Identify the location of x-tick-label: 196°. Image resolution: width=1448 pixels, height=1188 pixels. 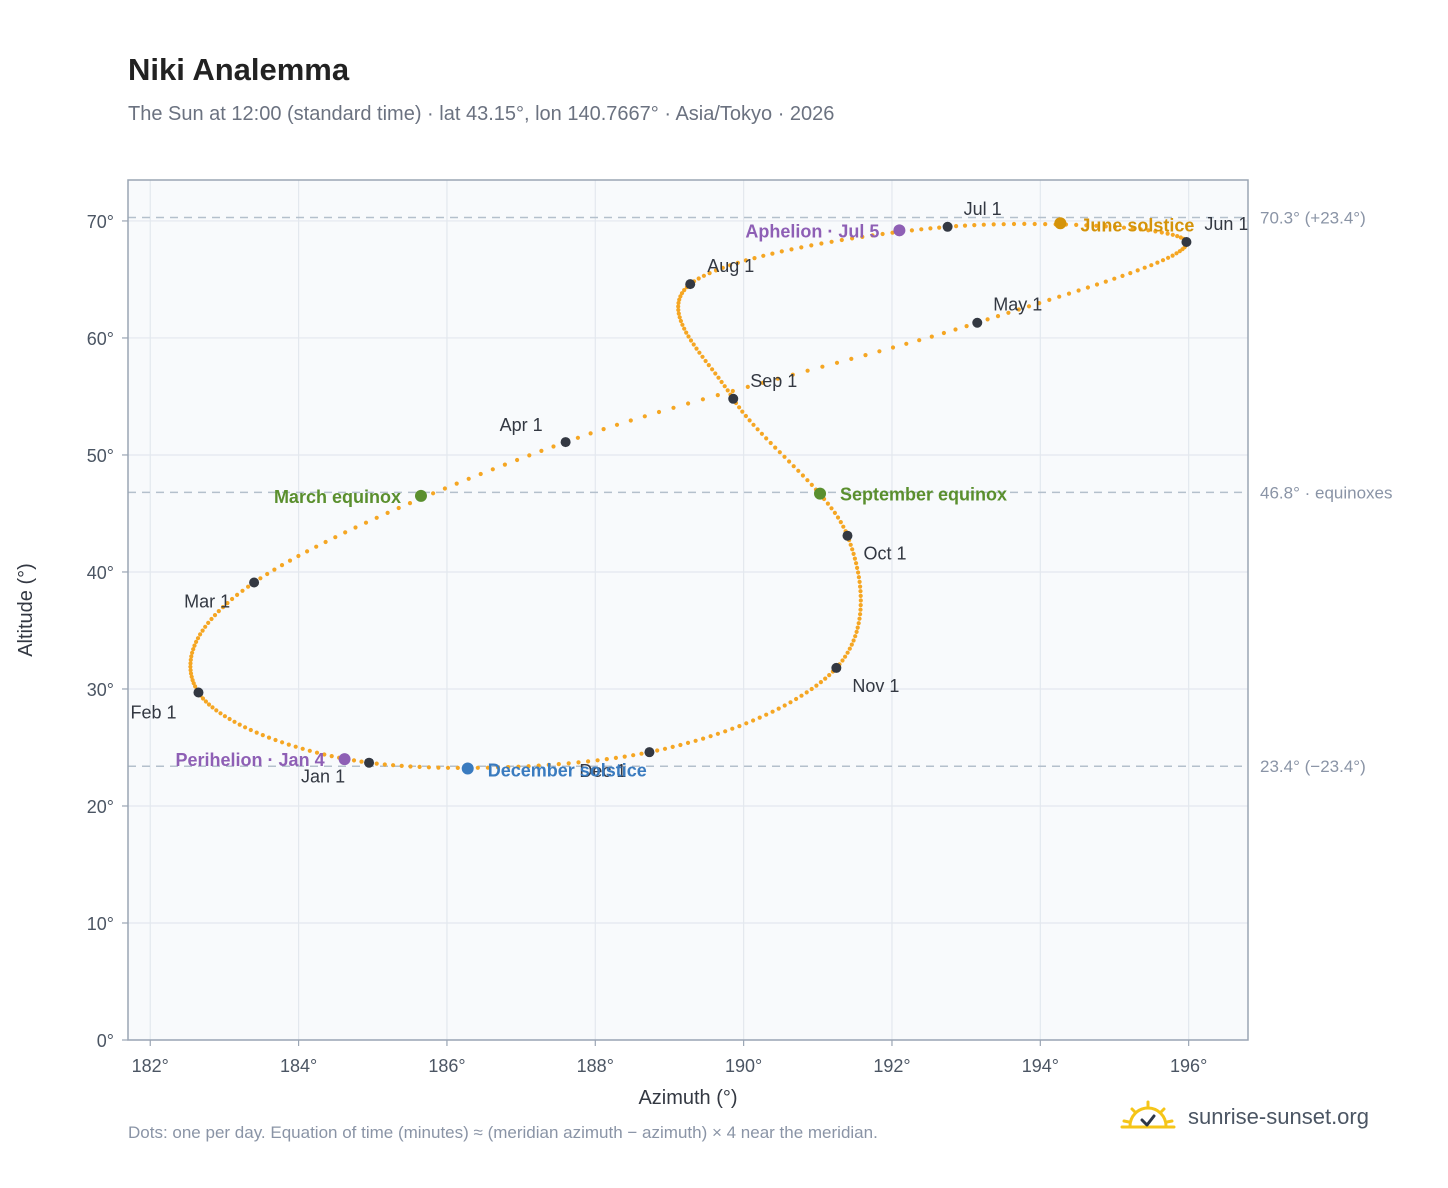
(1188, 1066).